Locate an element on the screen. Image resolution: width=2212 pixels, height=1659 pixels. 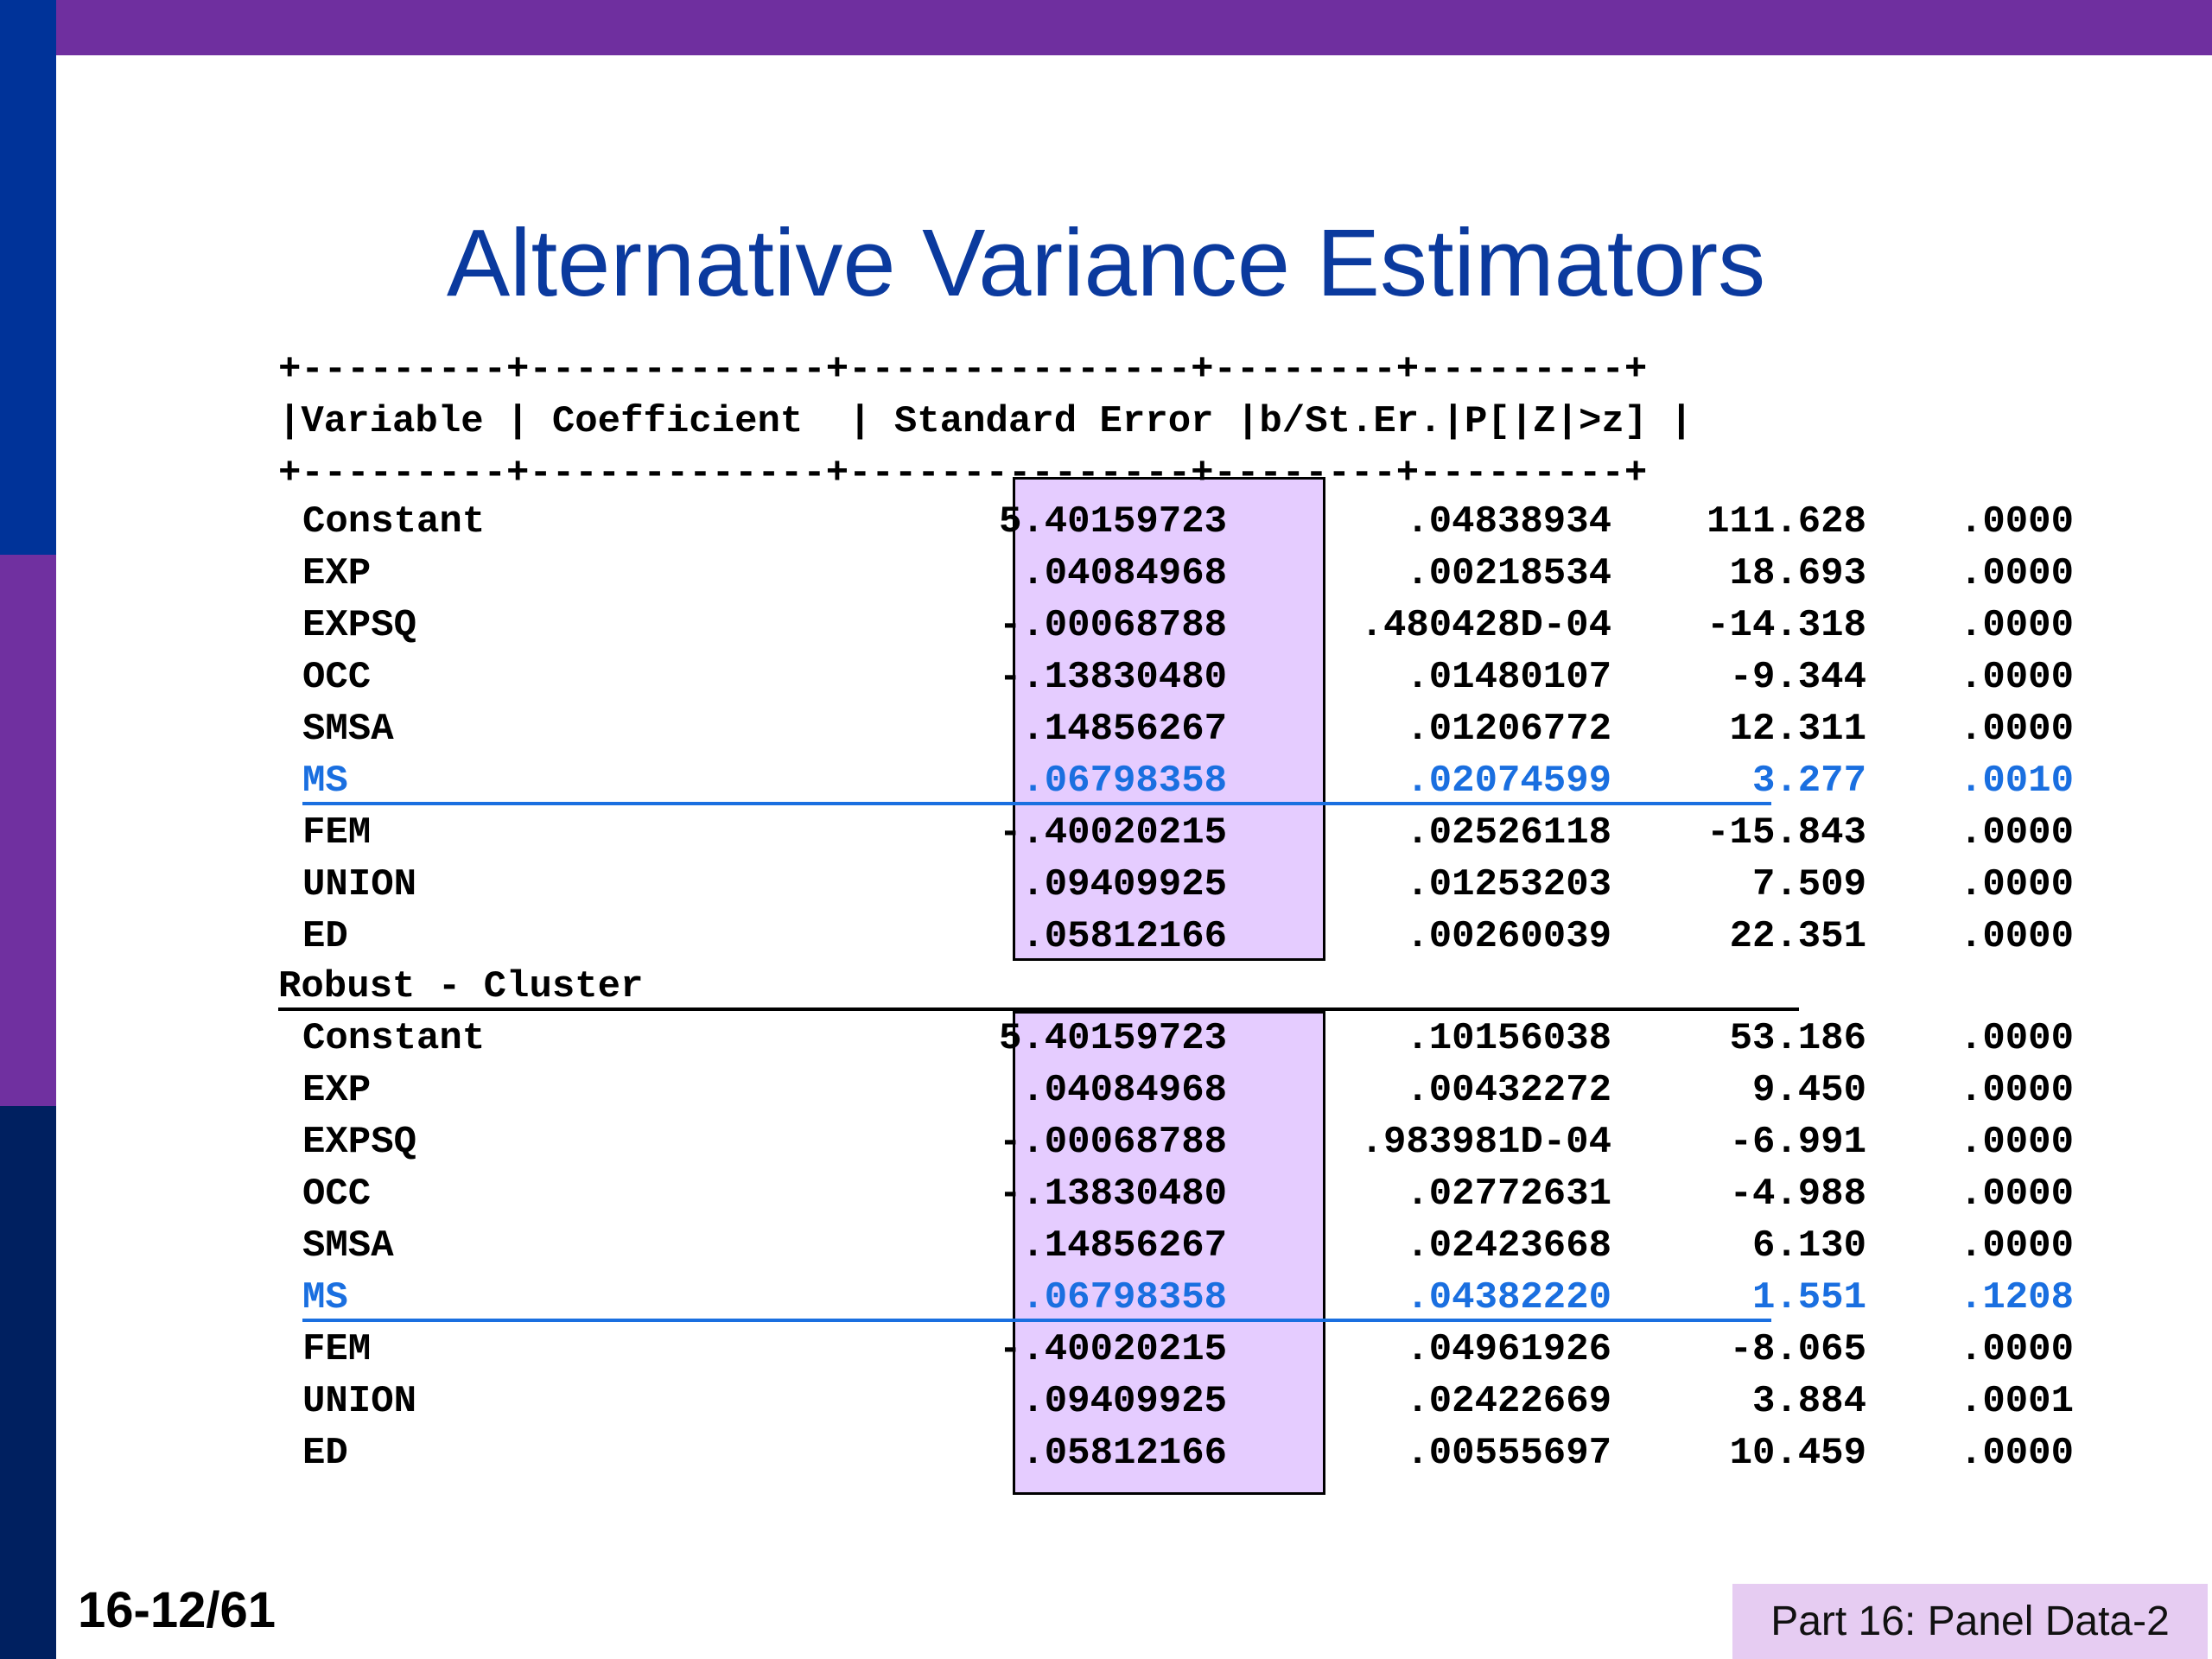
cell-std-error: .04382220 is located at coordinates (1508, 1297).